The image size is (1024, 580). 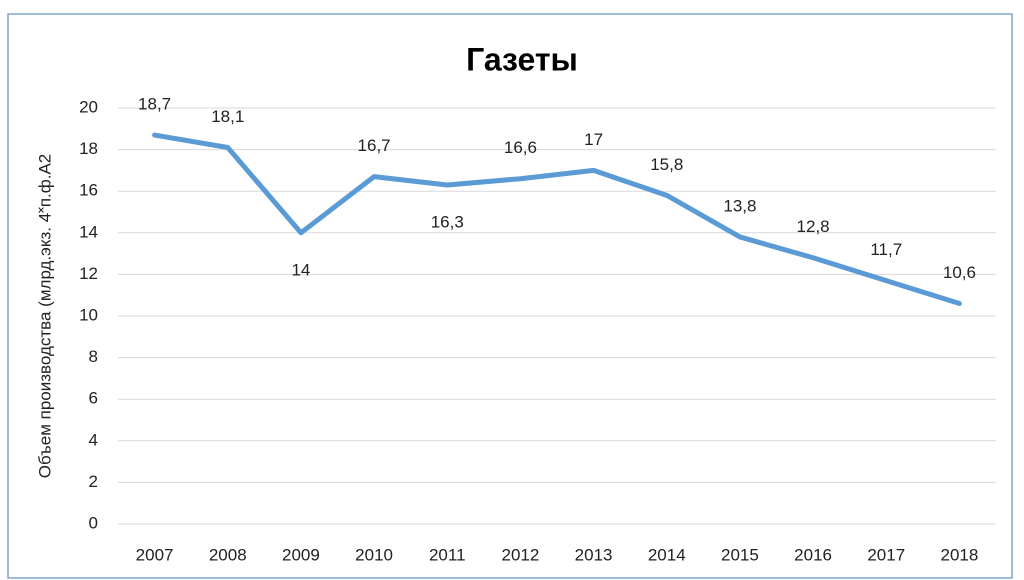 I want to click on data-label: 17, so click(x=593, y=139).